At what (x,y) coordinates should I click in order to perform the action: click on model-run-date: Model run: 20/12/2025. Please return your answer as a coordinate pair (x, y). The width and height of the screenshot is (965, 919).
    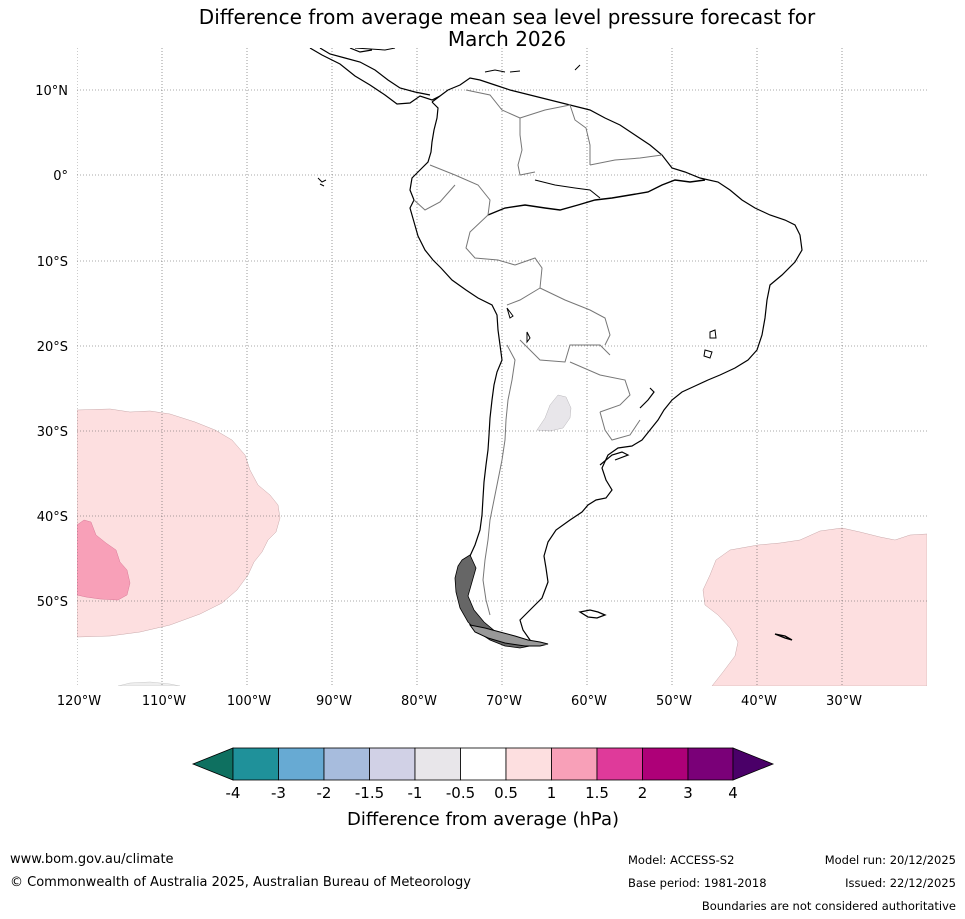
    Looking at the image, I should click on (890, 860).